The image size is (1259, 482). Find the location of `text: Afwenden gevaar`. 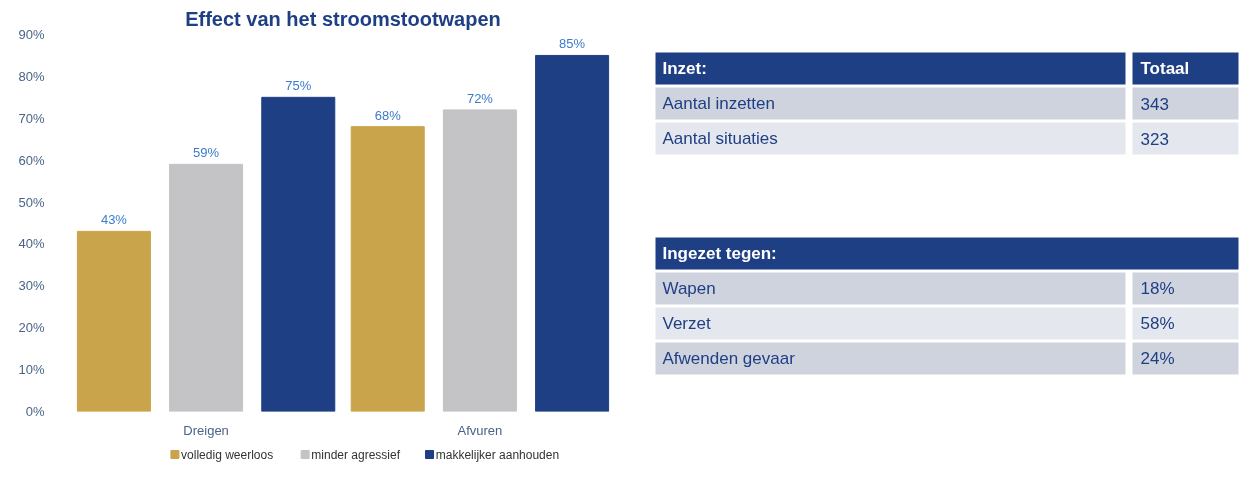

text: Afwenden gevaar is located at coordinates (729, 358).